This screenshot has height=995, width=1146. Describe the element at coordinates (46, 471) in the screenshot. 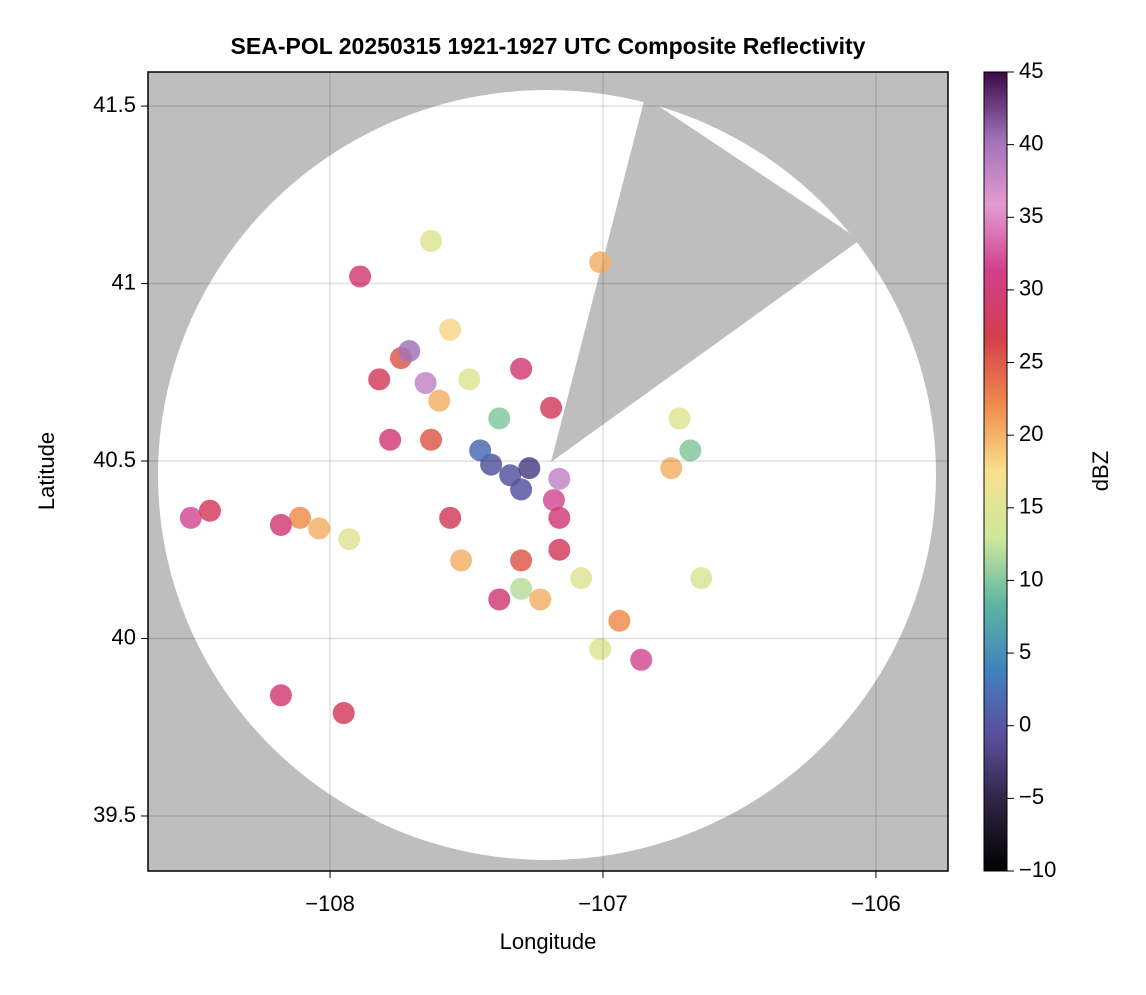

I see `y-axis-label: Latitude` at that location.